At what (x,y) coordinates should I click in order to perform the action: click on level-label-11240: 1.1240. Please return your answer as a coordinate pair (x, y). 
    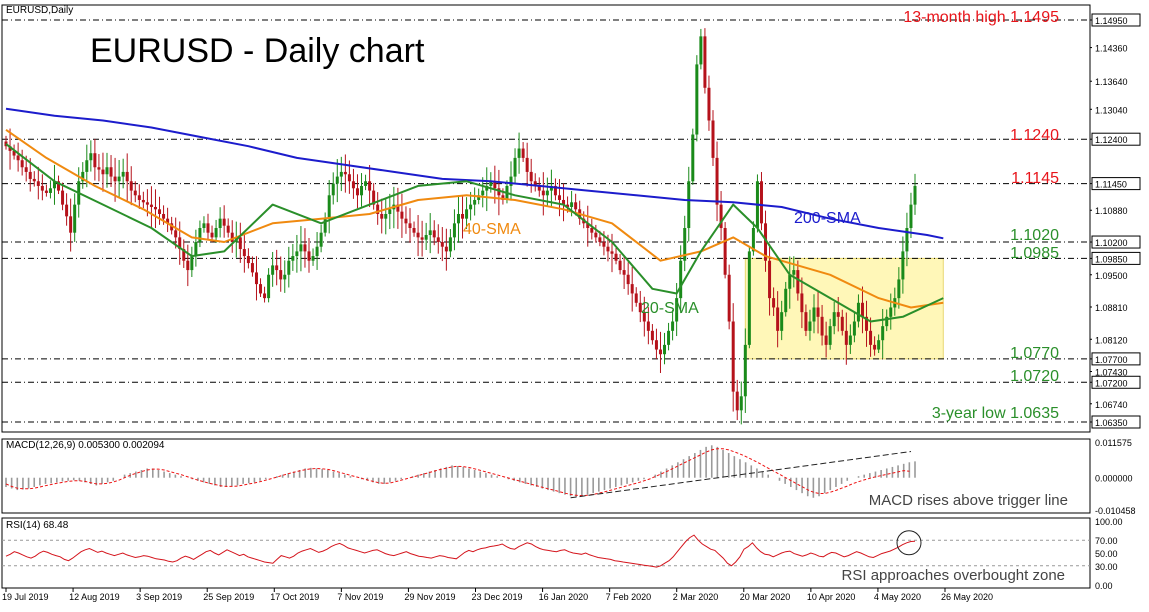
    Looking at the image, I should click on (1034, 135).